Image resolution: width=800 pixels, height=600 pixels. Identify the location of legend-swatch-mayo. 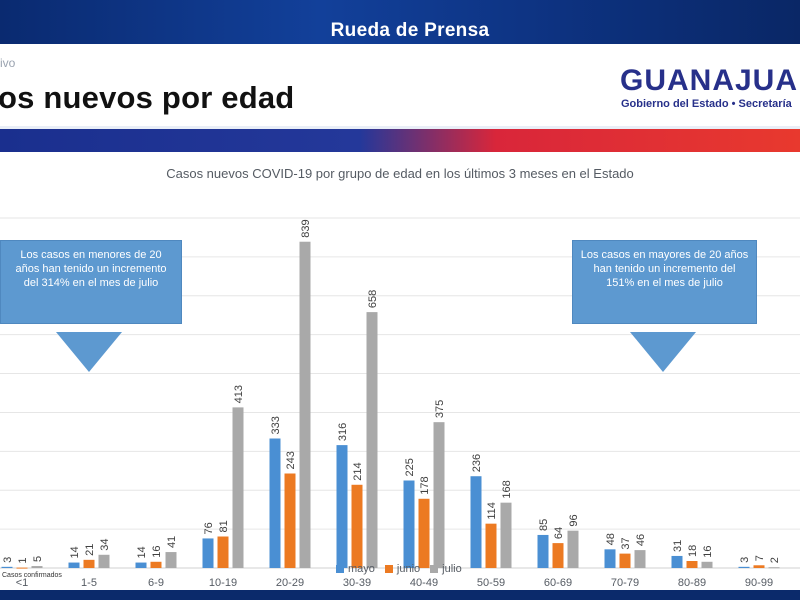
(340, 569).